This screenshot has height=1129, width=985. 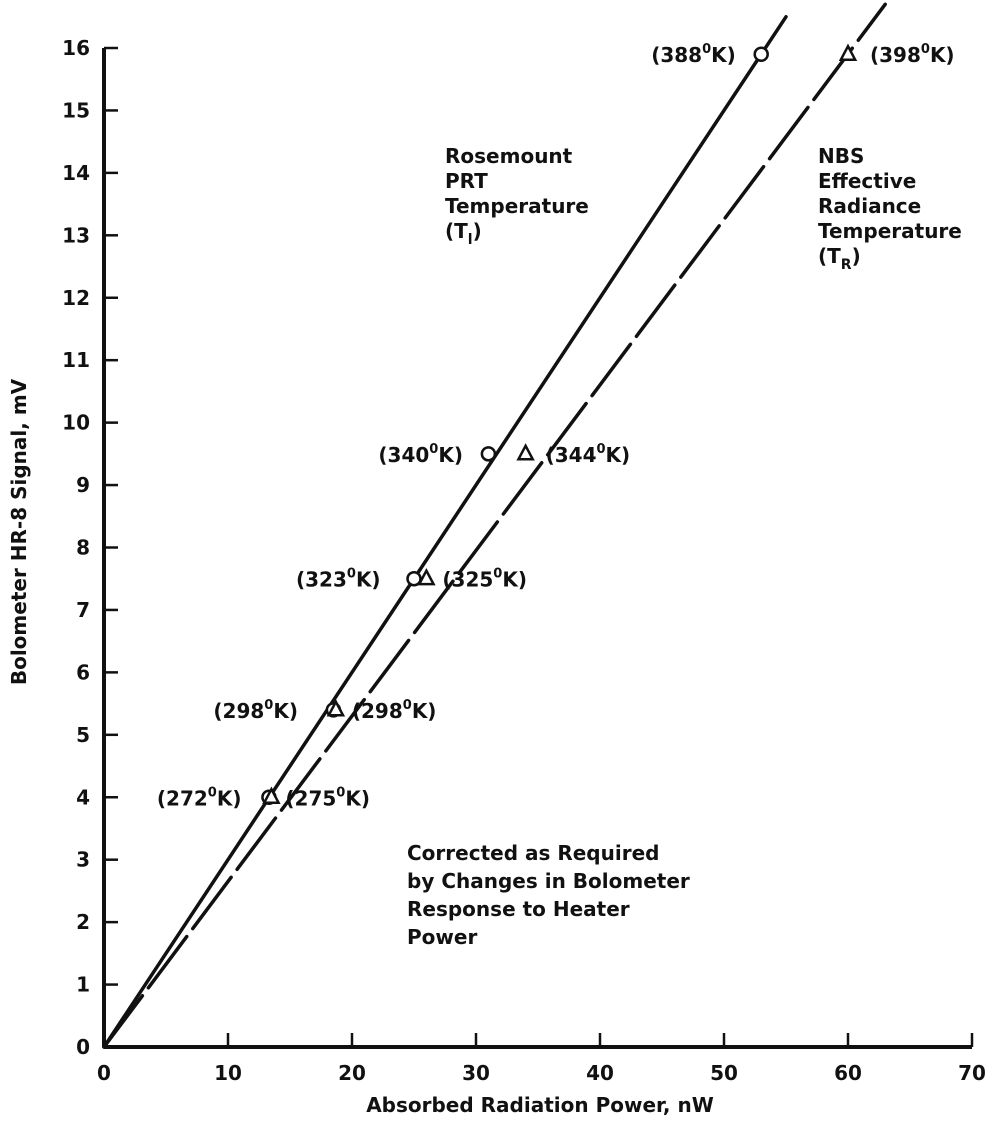 I want to click on series-label-prt-line1: Rosemount, so click(x=509, y=156).